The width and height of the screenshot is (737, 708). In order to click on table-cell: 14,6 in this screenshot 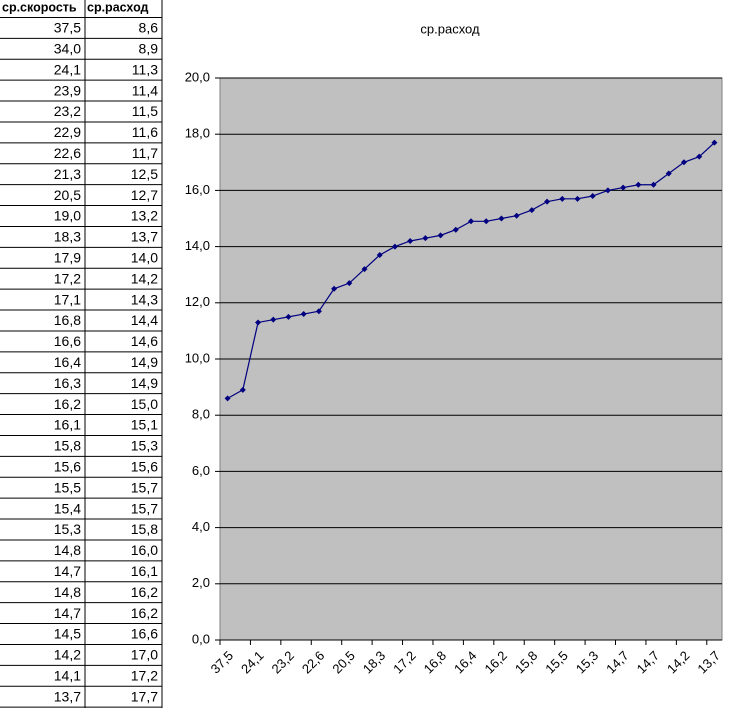, I will do `click(144, 341)`.